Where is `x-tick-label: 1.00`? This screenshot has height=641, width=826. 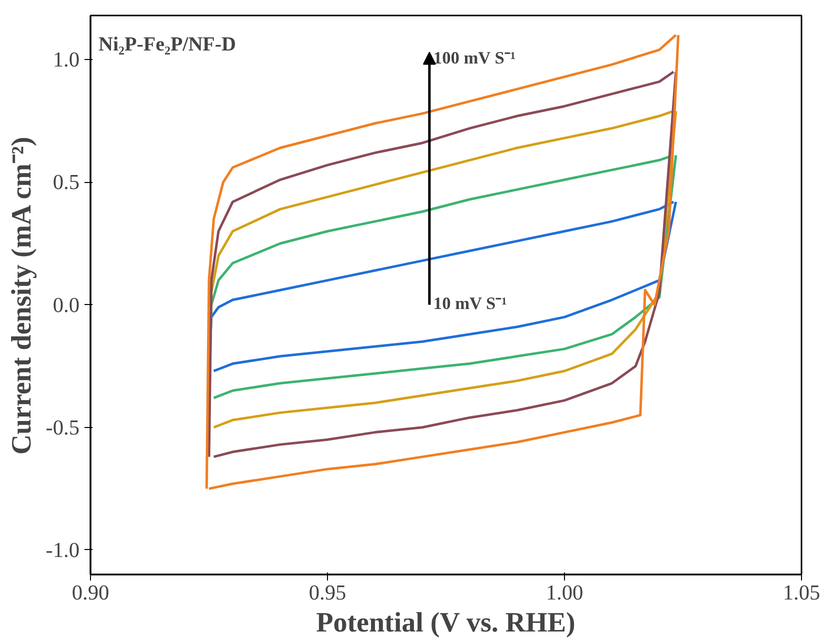 x-tick-label: 1.00 is located at coordinates (565, 592).